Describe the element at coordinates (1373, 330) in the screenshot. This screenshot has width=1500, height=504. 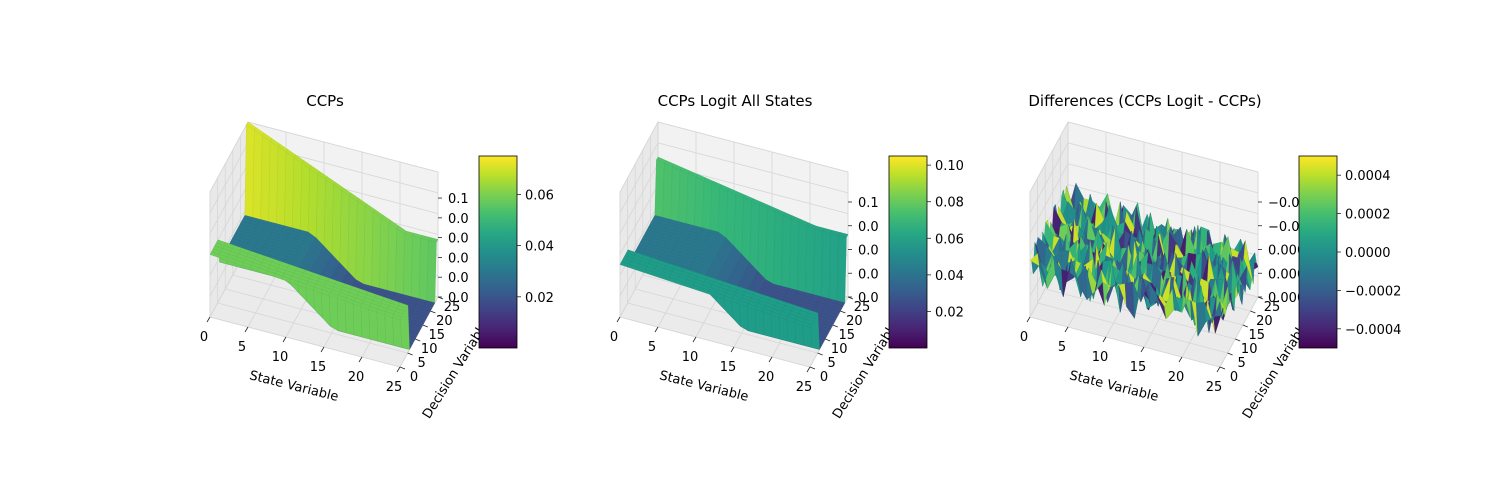
I see `colorbar-tick-label: −0.0004` at that location.